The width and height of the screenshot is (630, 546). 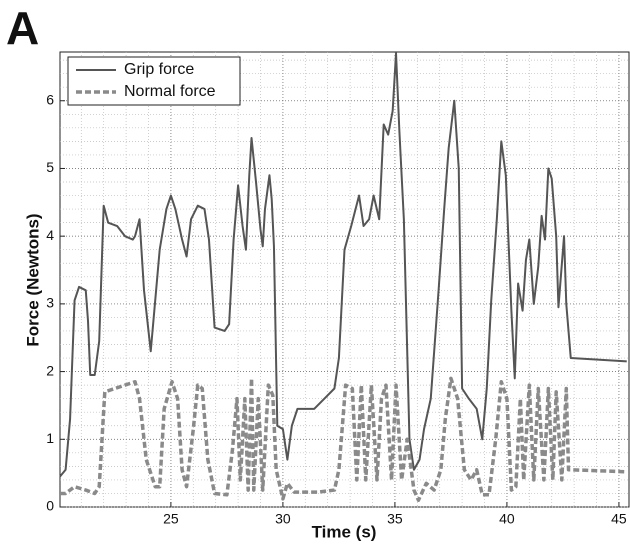 What do you see at coordinates (50, 303) in the screenshot?
I see `y-tick-label: 3` at bounding box center [50, 303].